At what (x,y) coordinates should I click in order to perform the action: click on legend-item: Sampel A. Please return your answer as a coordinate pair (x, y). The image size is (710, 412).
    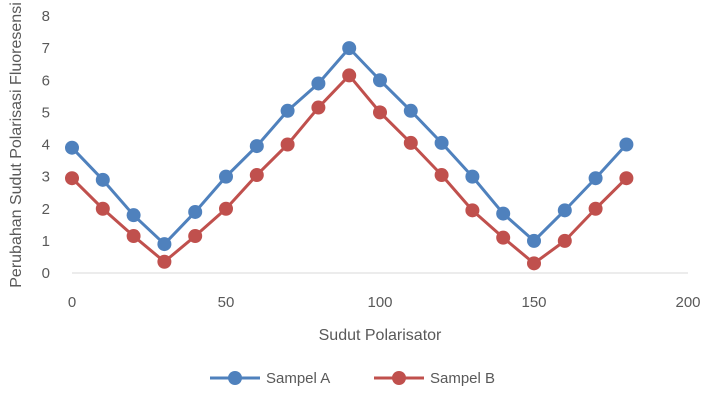
    Looking at the image, I should click on (270, 378).